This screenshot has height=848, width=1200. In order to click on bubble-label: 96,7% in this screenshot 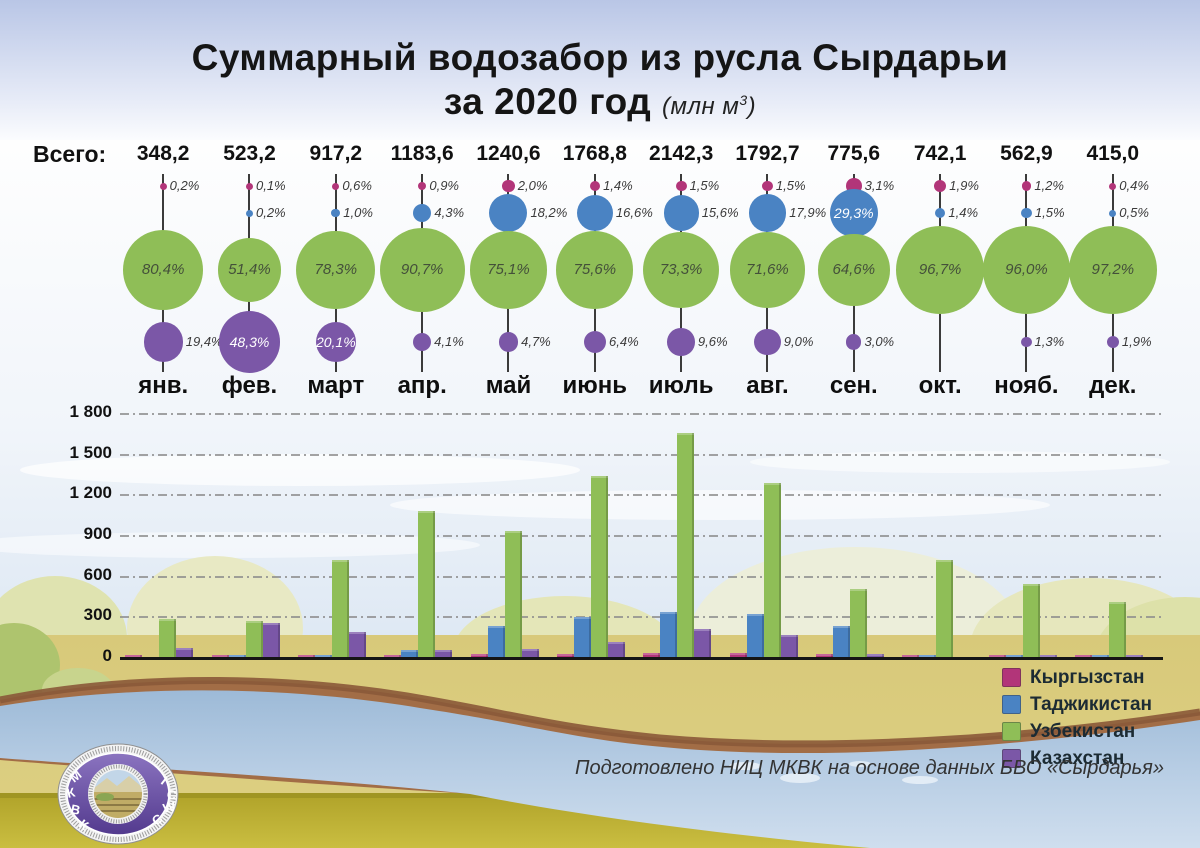, I will do `click(940, 269)`.